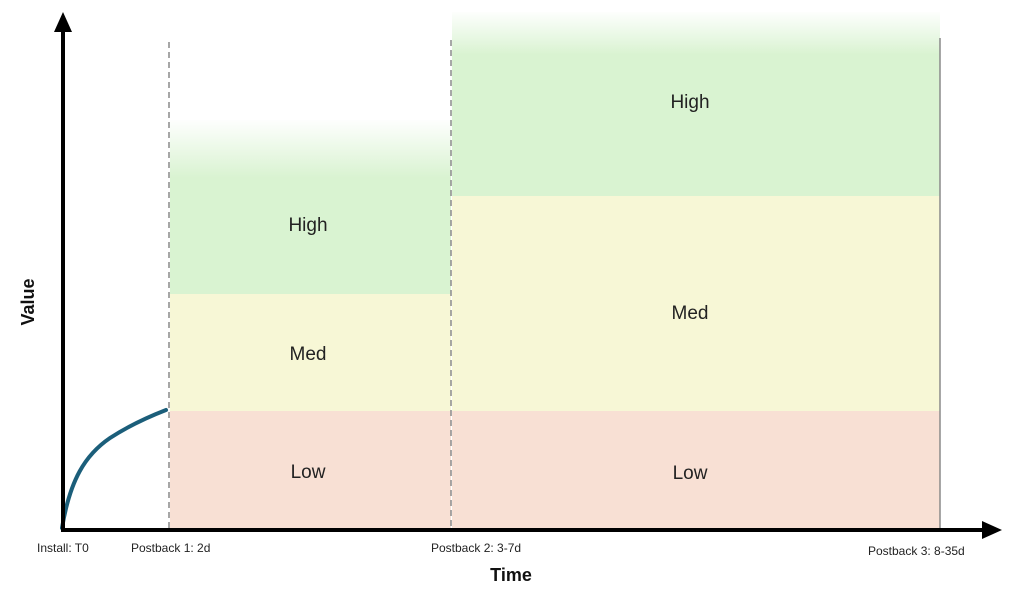 This screenshot has width=1024, height=595. What do you see at coordinates (63, 548) in the screenshot?
I see `tick-label-install: Install: T0` at bounding box center [63, 548].